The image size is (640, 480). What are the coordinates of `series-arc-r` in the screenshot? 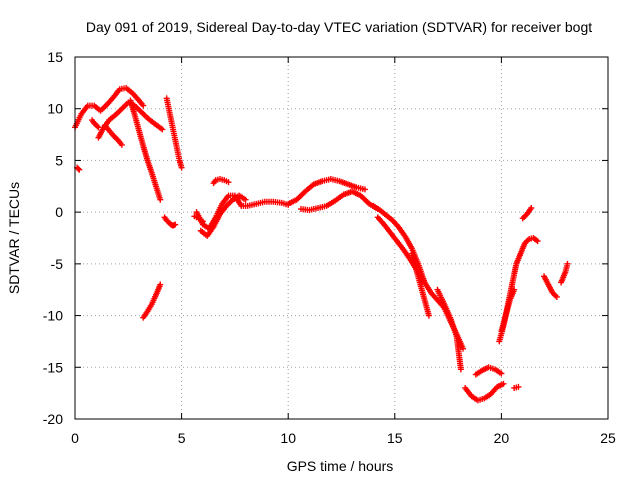 It's located at (420, 284).